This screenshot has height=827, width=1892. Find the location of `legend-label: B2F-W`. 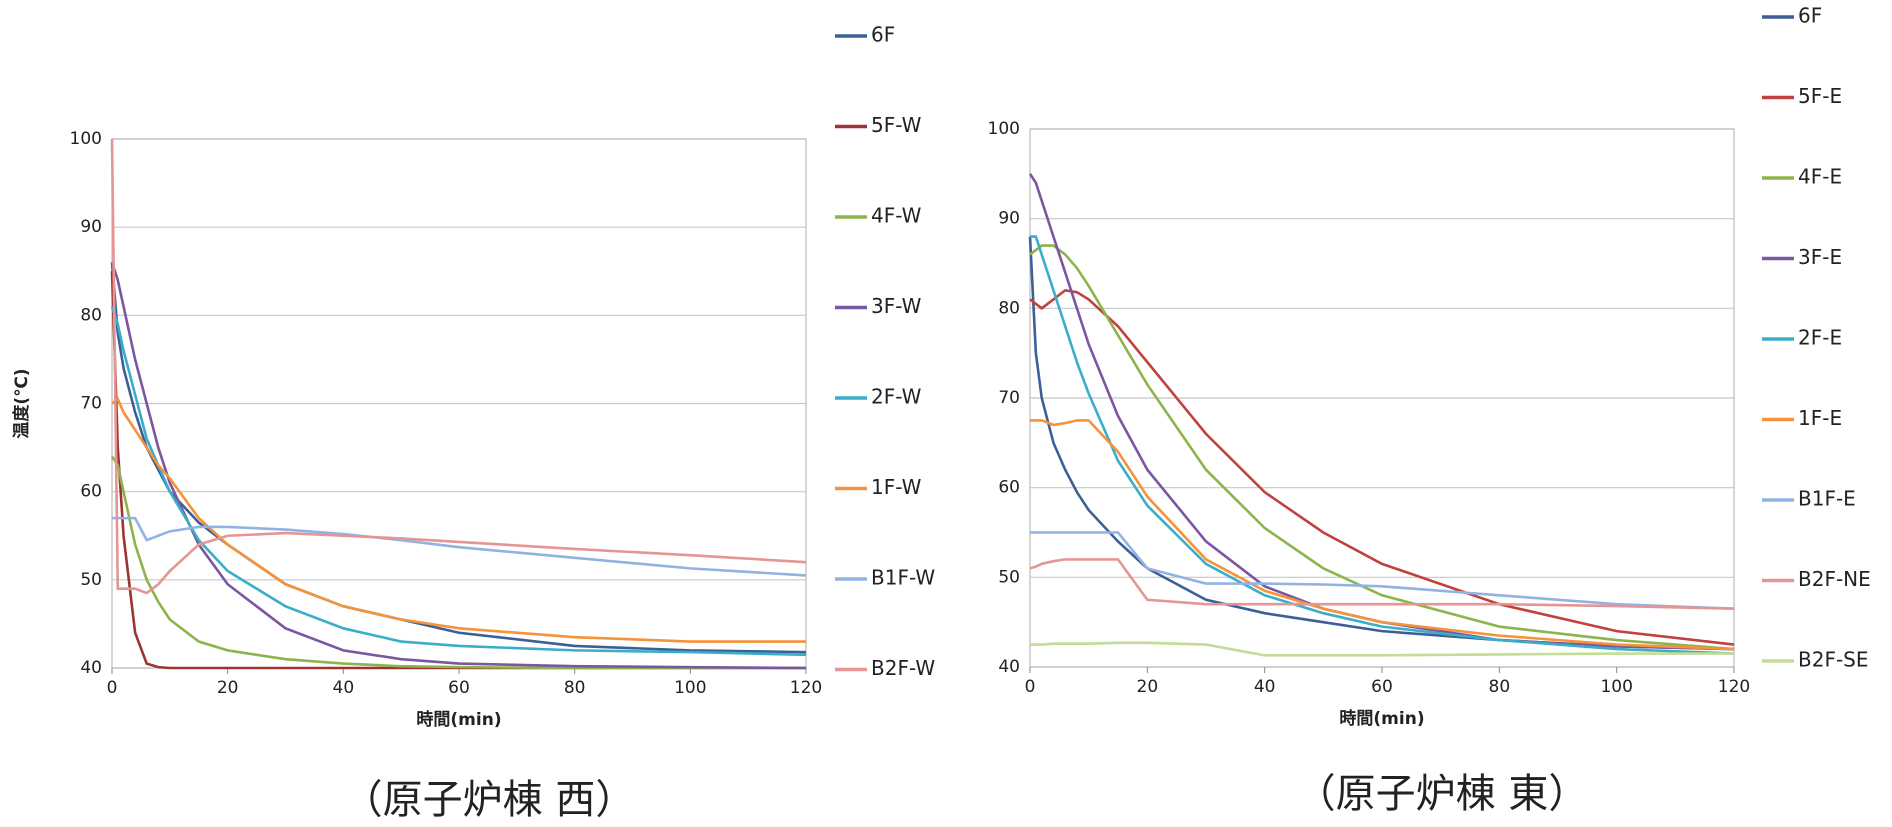

legend-label: B2F-W is located at coordinates (903, 668).